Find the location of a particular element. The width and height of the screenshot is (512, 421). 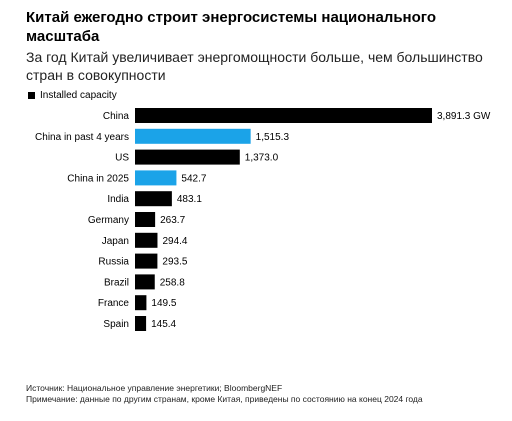

bar-china-in-2025 is located at coordinates (156, 178).